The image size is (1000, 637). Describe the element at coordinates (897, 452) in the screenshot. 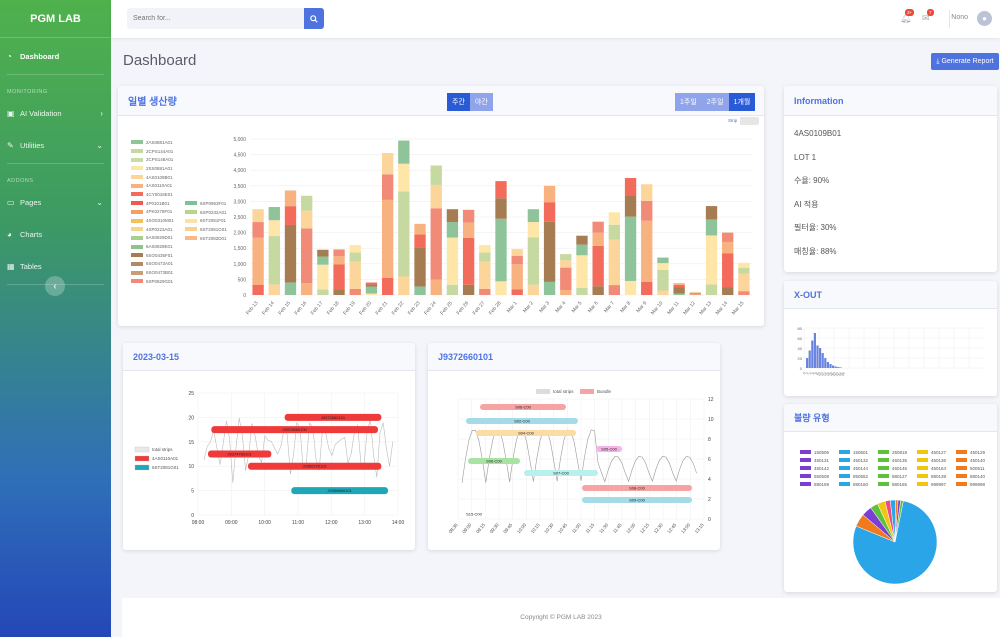

I see `legend-item: 250818` at that location.